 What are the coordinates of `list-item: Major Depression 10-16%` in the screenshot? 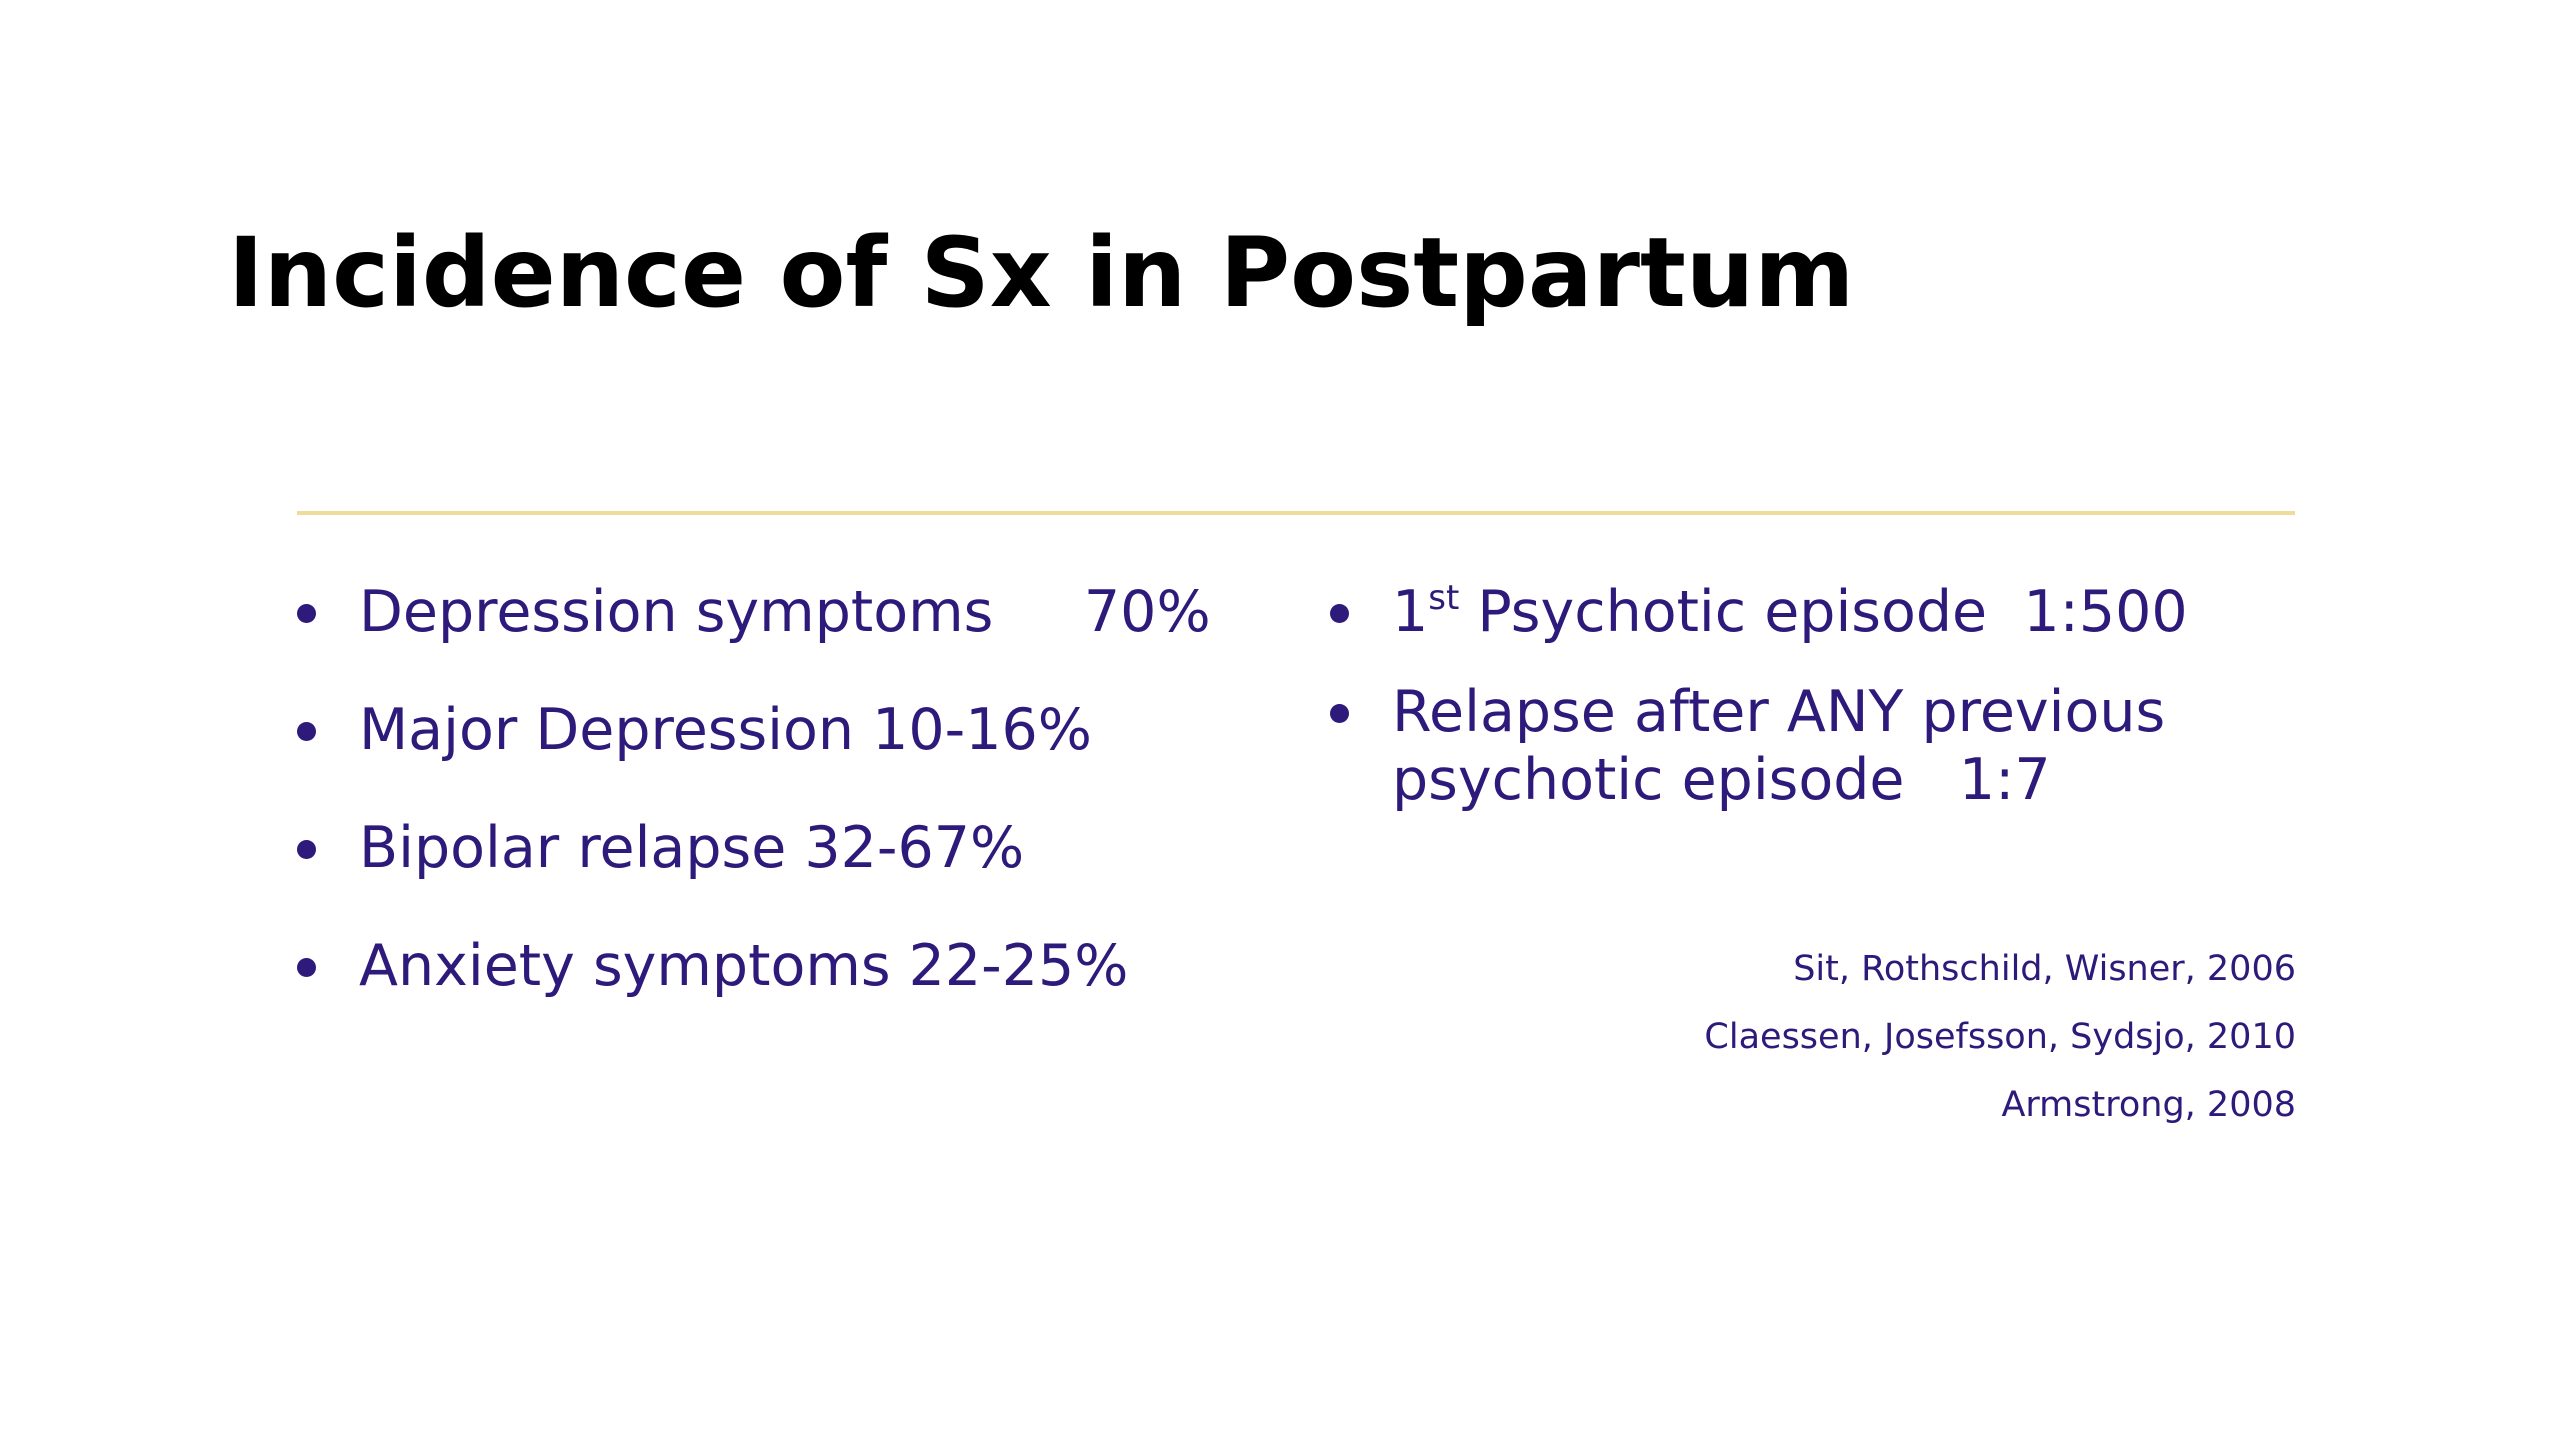 It's located at (797, 730).